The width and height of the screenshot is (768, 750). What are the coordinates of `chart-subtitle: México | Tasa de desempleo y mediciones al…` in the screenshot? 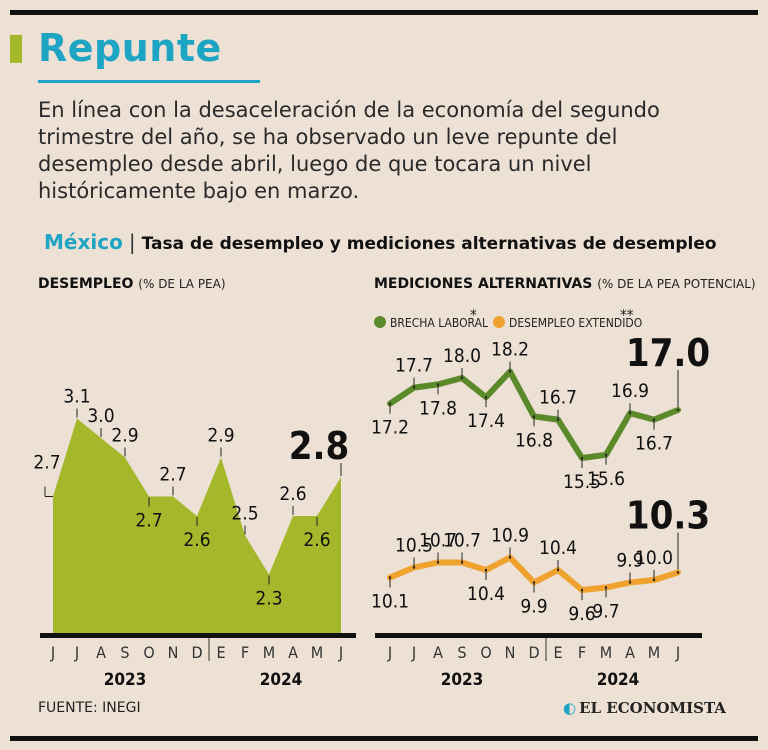 It's located at (380, 242).